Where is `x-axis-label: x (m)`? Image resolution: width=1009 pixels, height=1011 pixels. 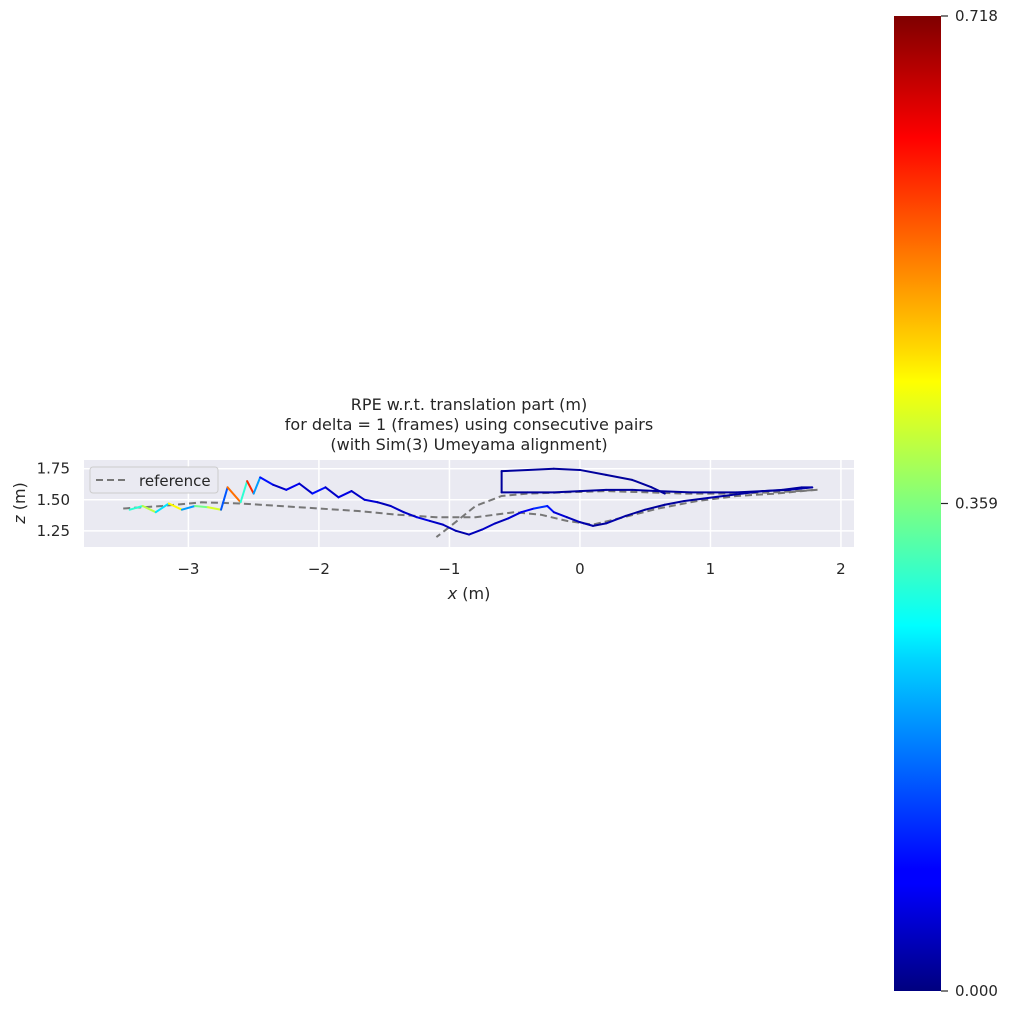 x-axis-label: x (m) is located at coordinates (469, 593).